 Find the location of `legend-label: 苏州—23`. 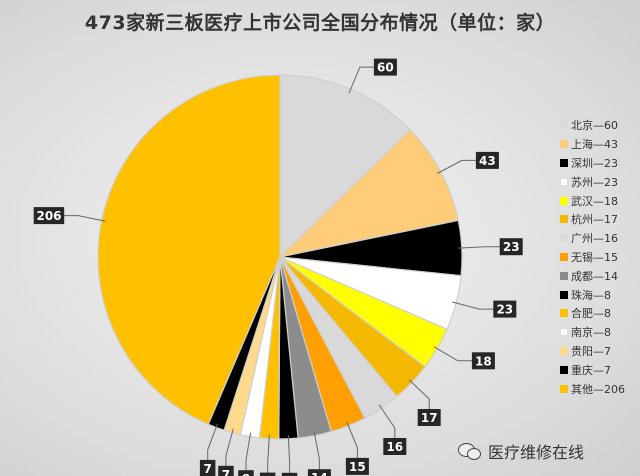

legend-label: 苏州—23 is located at coordinates (594, 182).